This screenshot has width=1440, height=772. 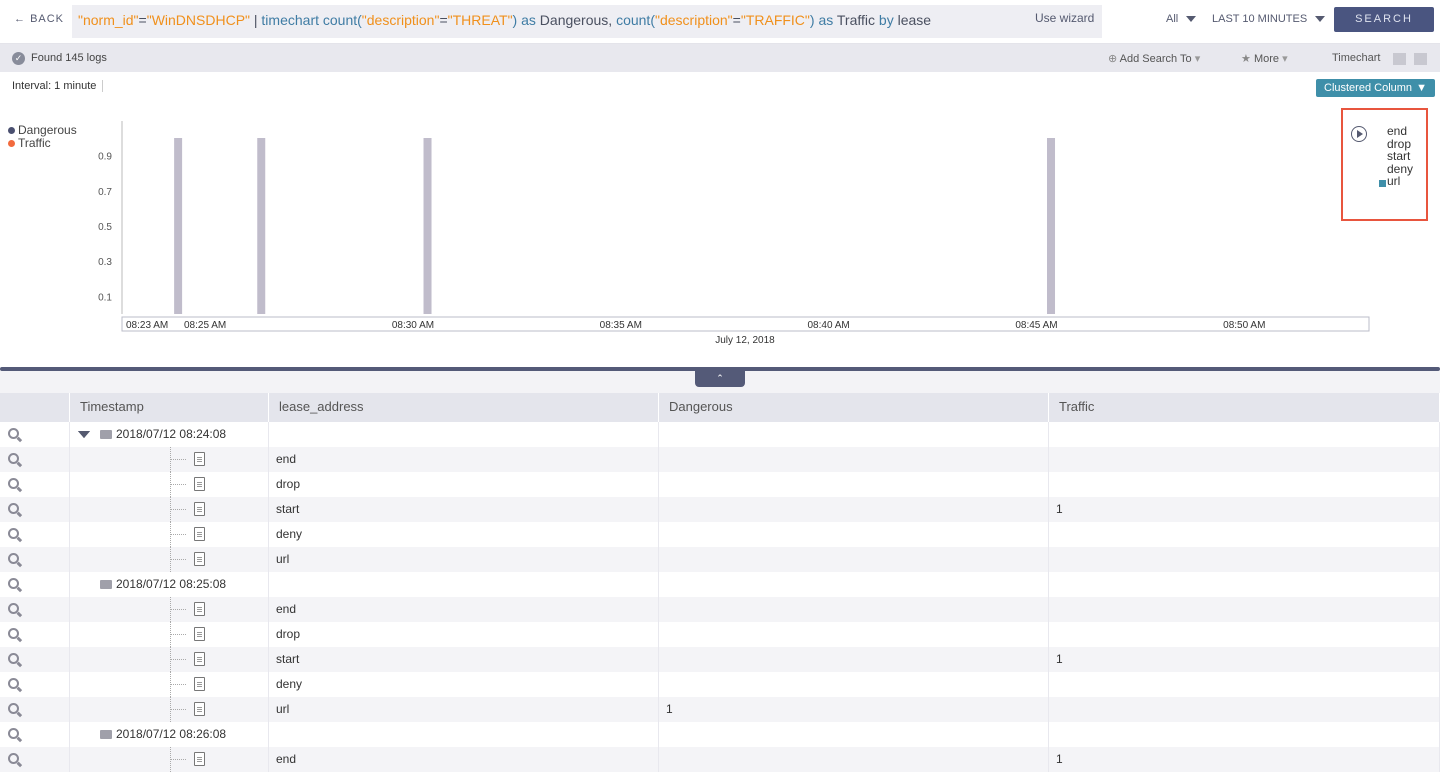 I want to click on chart-type-select: Clustered Column ▼, so click(x=1375, y=88).